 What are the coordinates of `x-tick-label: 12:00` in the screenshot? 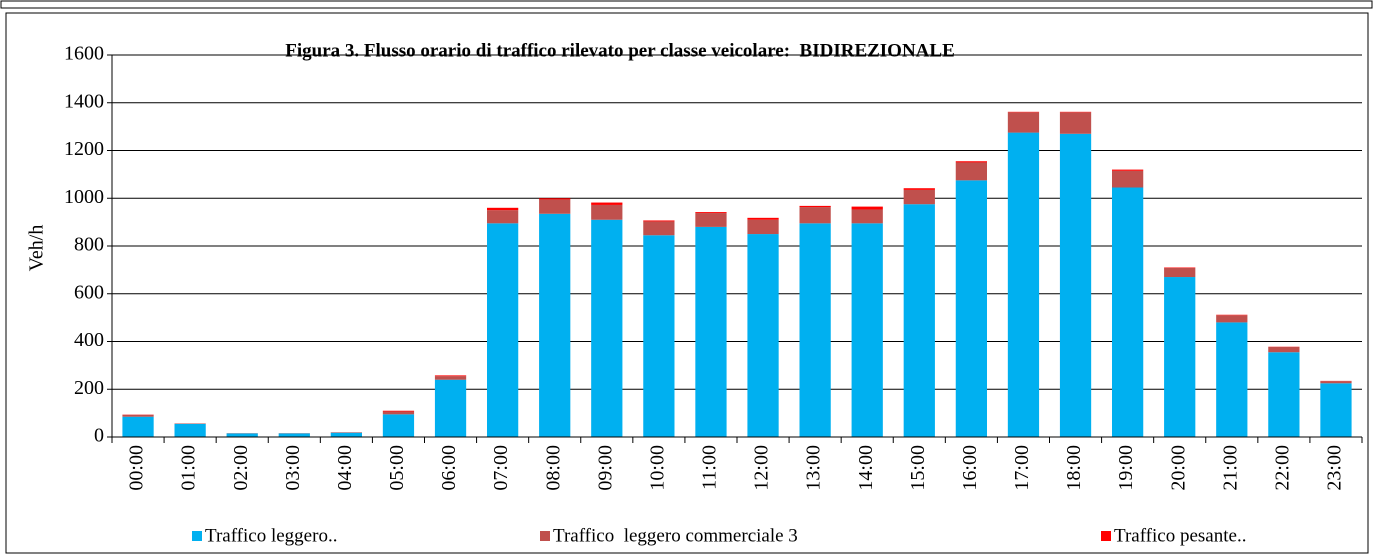 It's located at (762, 468).